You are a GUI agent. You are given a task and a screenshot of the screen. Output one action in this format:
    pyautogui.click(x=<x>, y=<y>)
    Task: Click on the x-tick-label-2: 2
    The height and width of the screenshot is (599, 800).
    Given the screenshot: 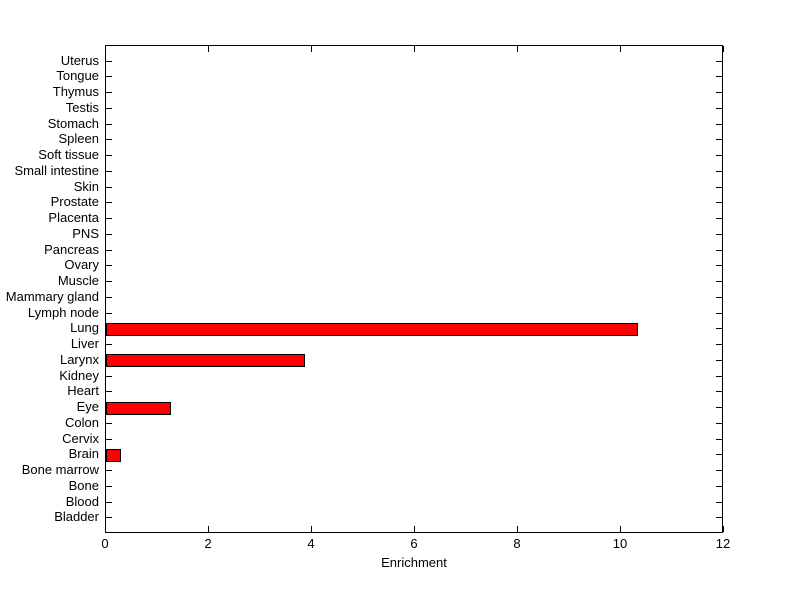 What is the action you would take?
    pyautogui.click(x=208, y=543)
    